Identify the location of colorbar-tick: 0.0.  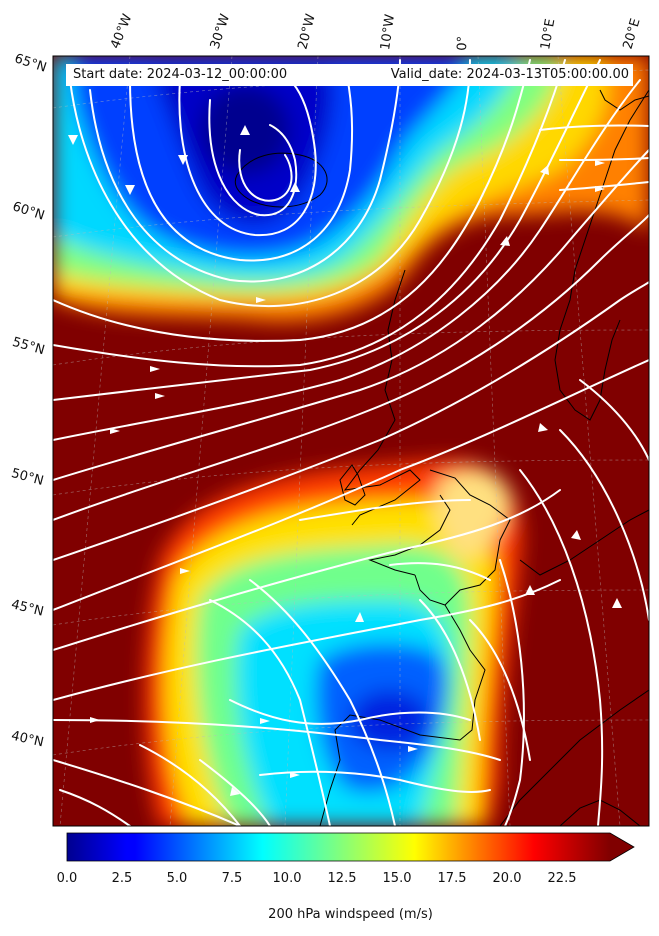
(67, 878).